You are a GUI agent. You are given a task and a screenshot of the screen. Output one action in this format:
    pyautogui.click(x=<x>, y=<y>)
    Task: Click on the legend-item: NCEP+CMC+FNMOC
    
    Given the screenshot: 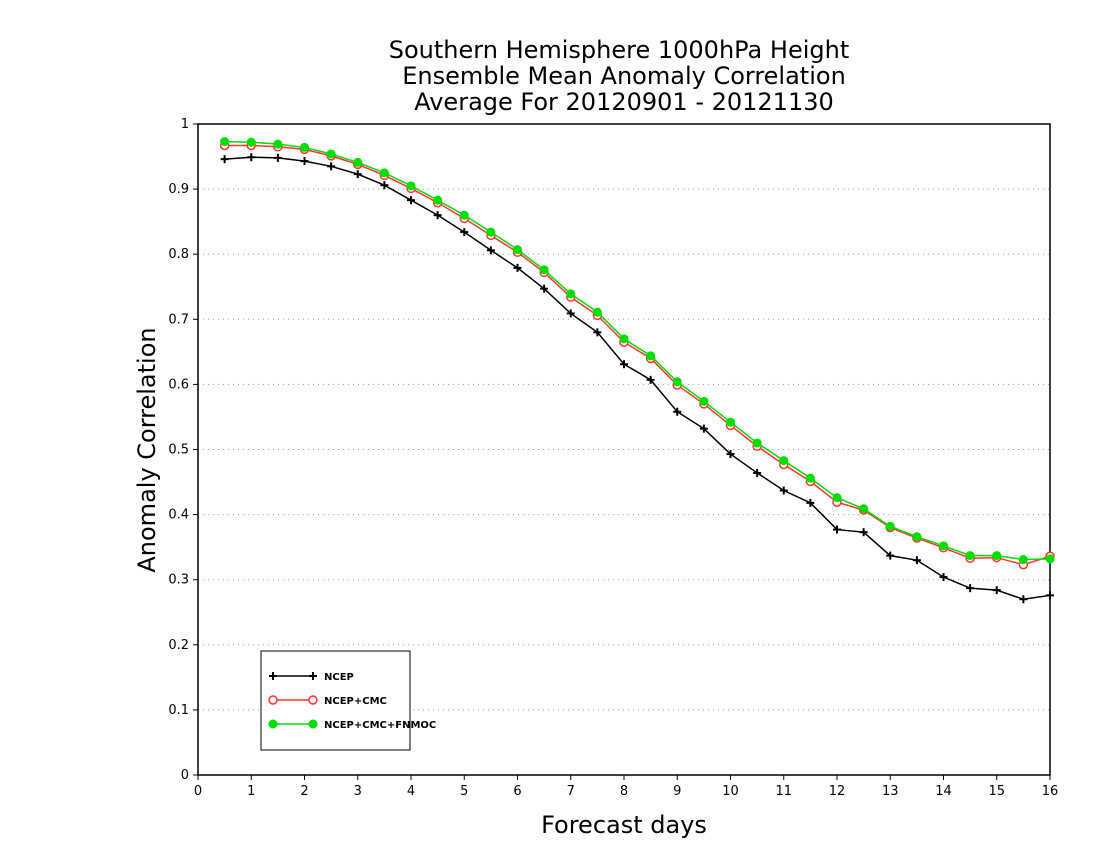 What is the action you would take?
    pyautogui.click(x=352, y=725)
    